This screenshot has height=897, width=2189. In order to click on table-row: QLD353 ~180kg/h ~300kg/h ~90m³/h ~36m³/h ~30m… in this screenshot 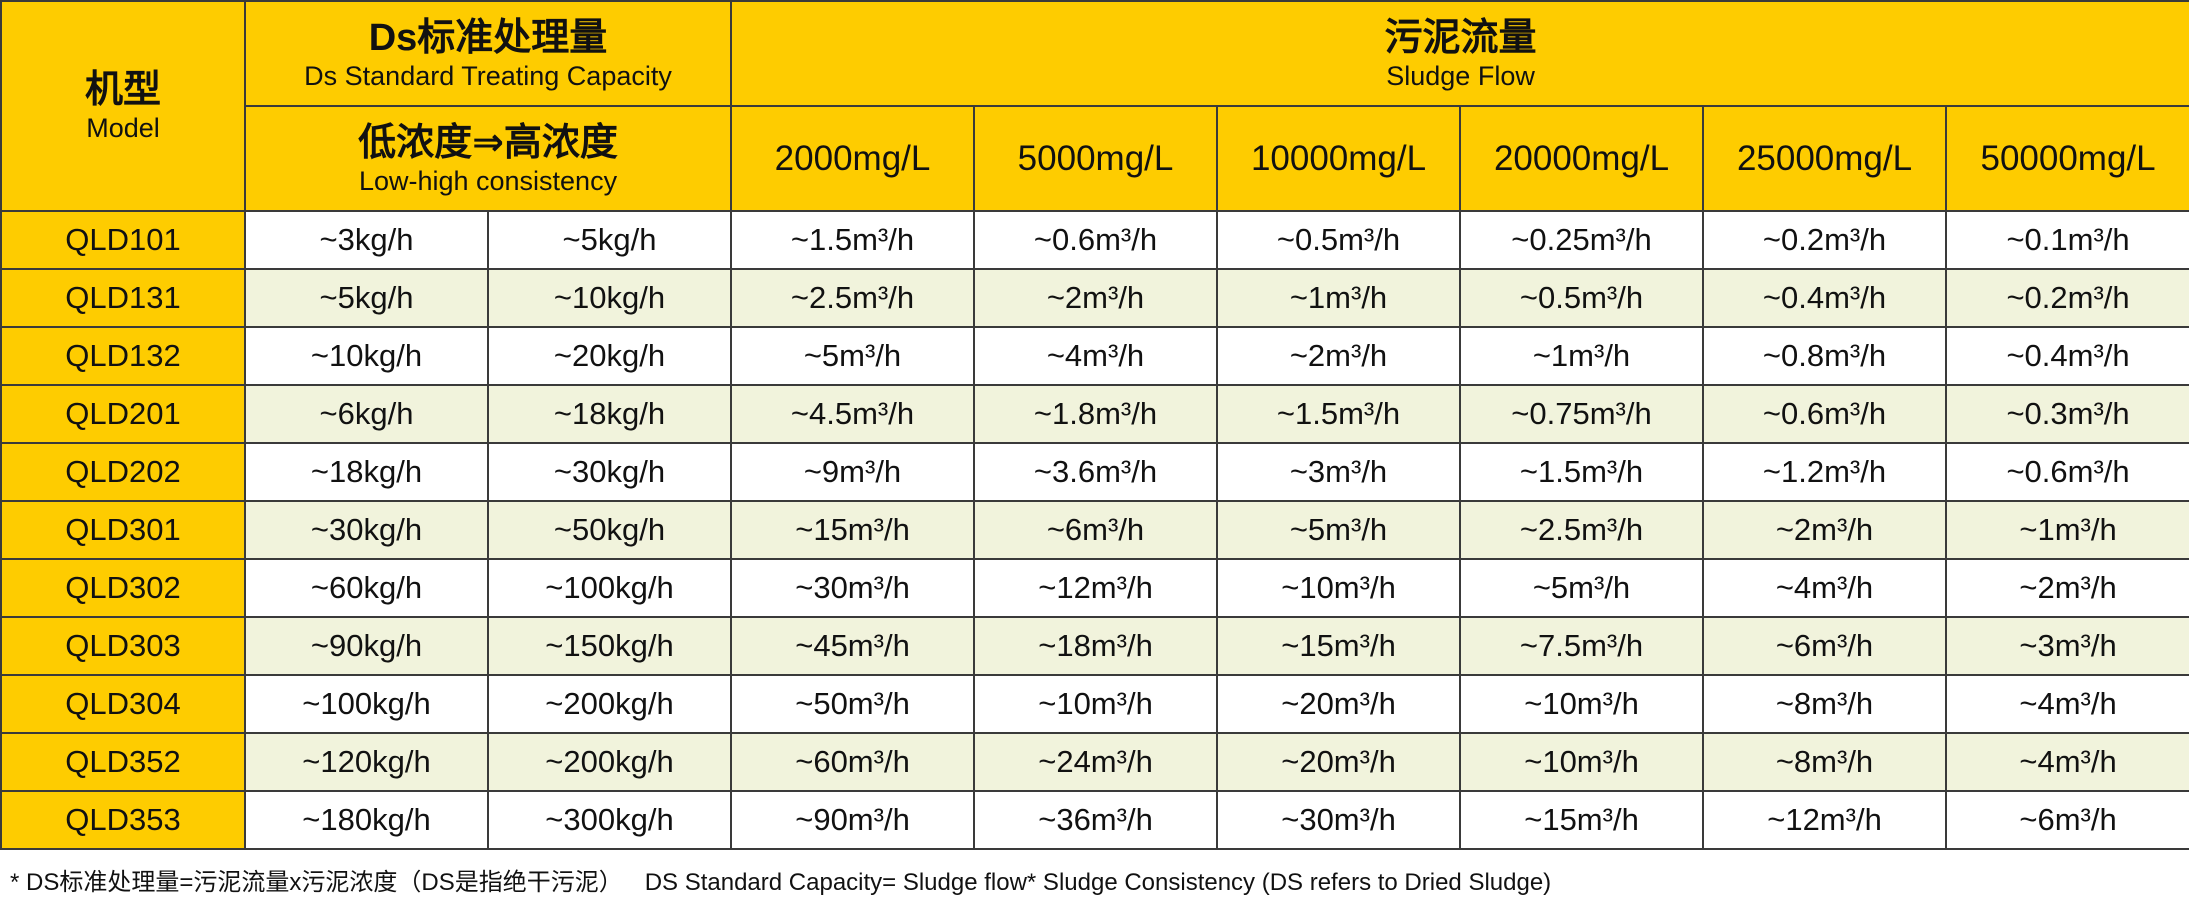, I will do `click(1094, 820)`.